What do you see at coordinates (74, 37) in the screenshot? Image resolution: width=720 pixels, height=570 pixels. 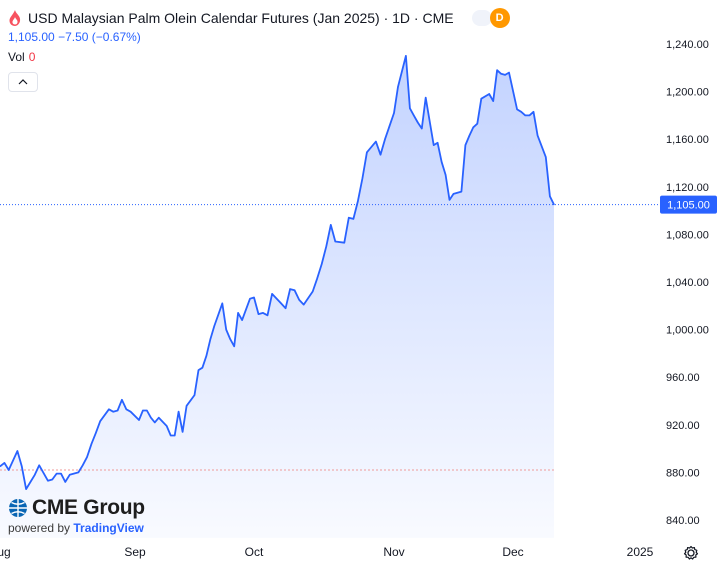 I see `price-summary: 1,105.00 −7.50 (−0.67%)` at bounding box center [74, 37].